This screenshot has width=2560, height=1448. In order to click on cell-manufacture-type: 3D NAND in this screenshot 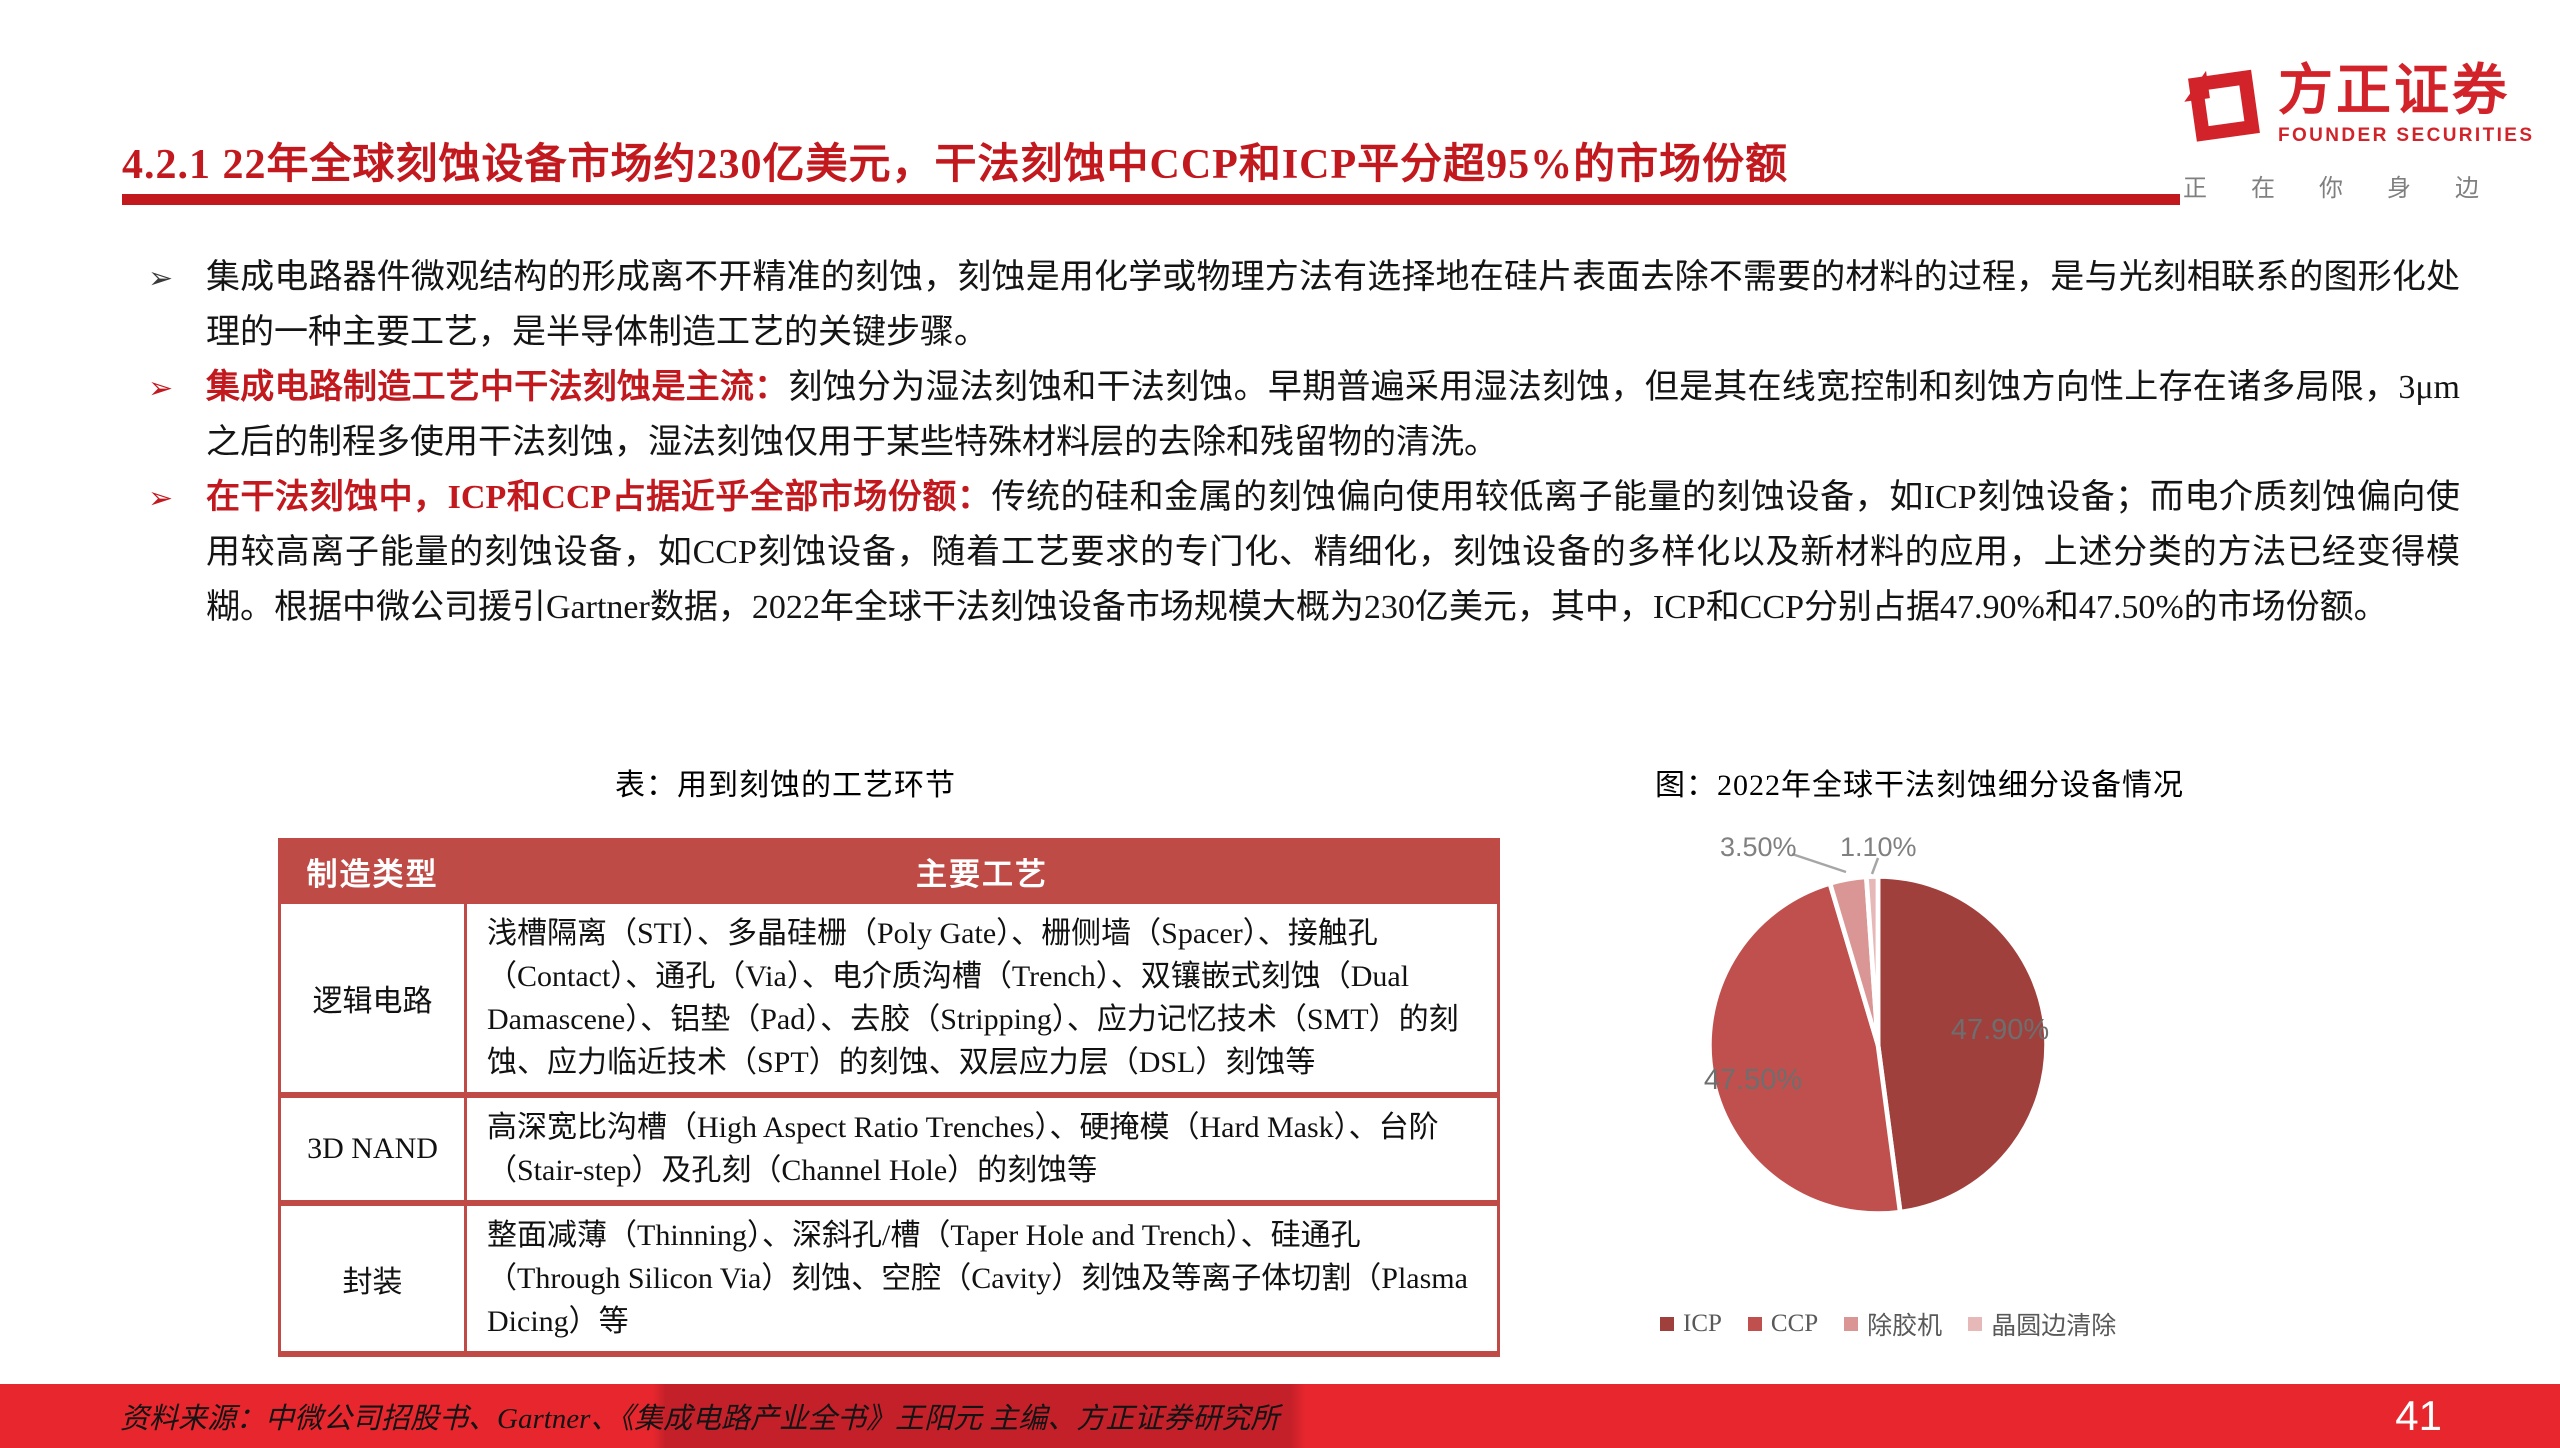, I will do `click(372, 1149)`.